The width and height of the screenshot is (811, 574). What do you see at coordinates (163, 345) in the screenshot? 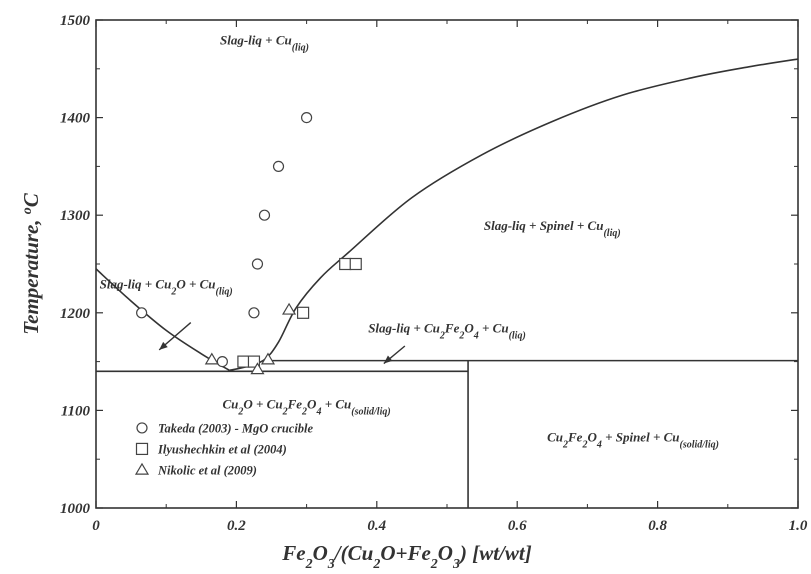
I see `arrow-left-head` at bounding box center [163, 345].